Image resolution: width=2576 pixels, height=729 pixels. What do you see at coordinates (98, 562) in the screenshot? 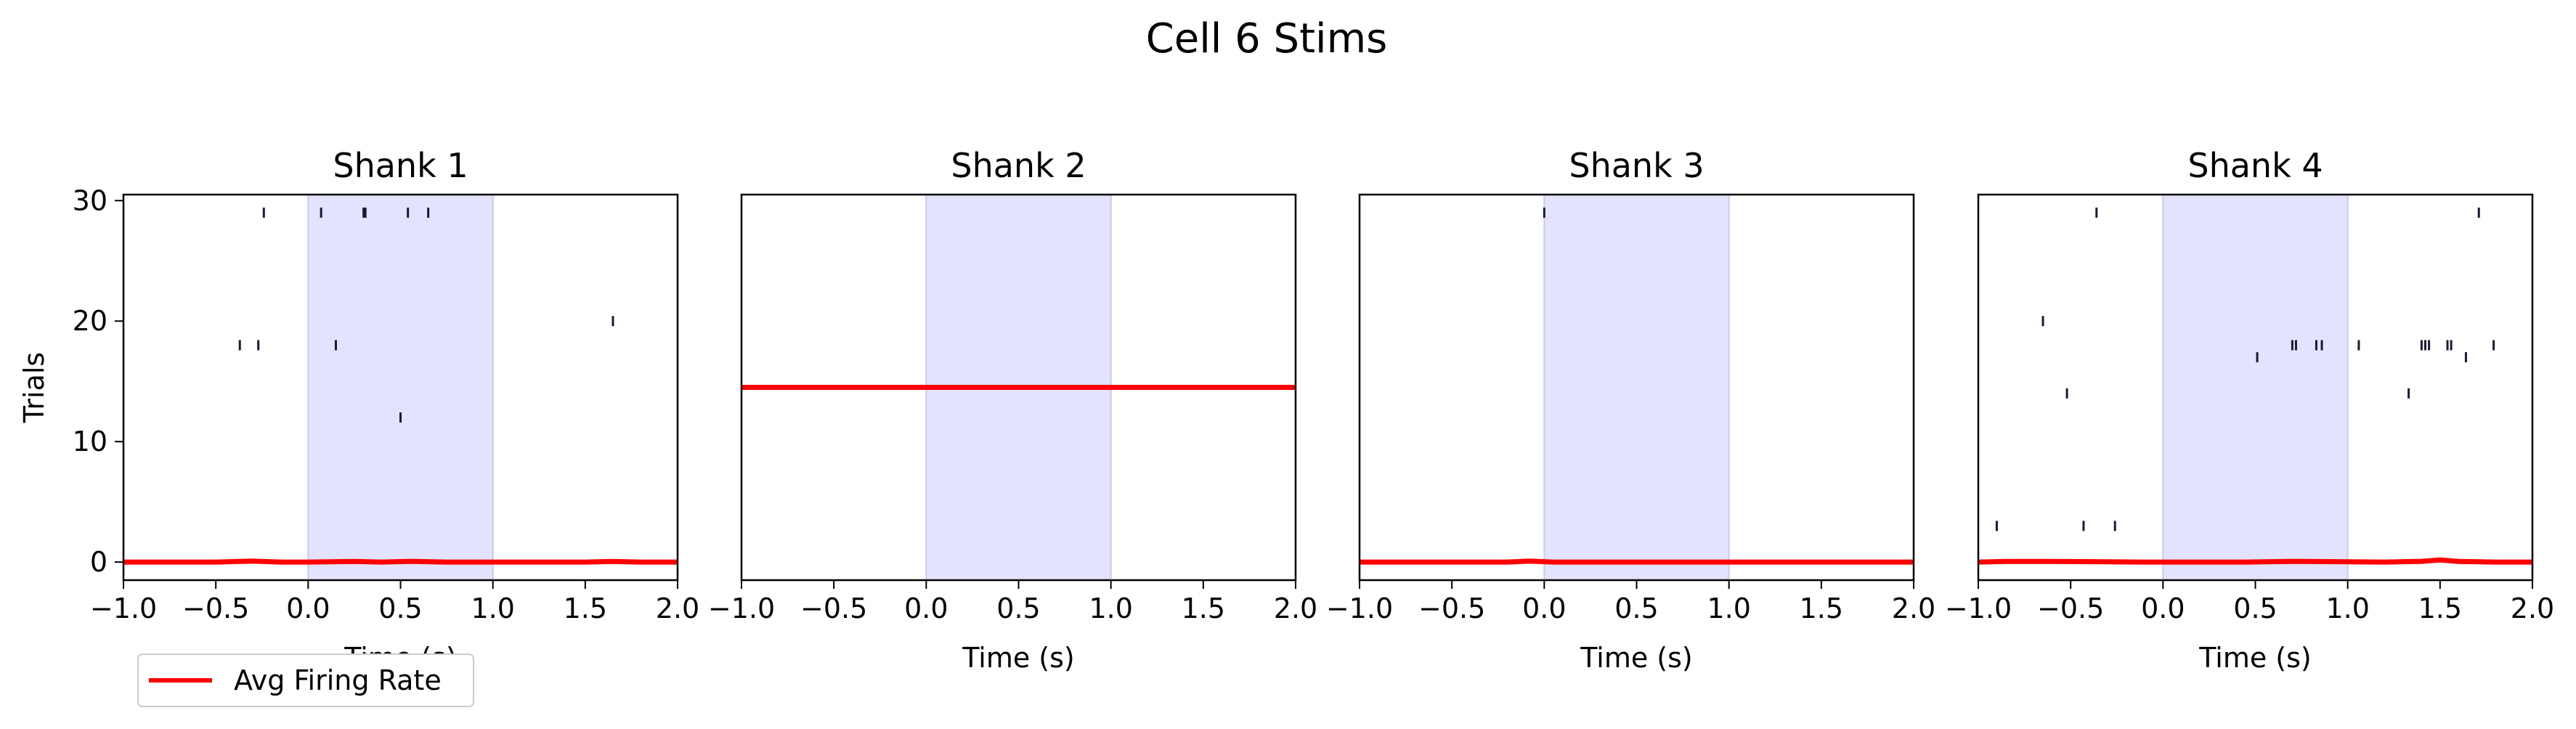
I see `y-tick-label: 0` at bounding box center [98, 562].